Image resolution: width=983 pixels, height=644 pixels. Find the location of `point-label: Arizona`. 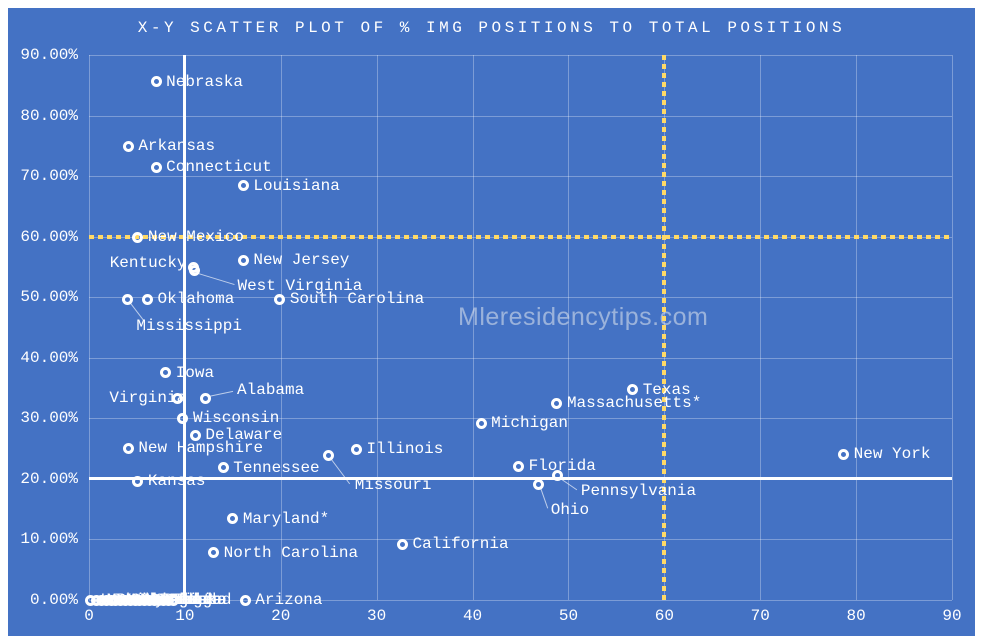

point-label: Arizona is located at coordinates (289, 600).